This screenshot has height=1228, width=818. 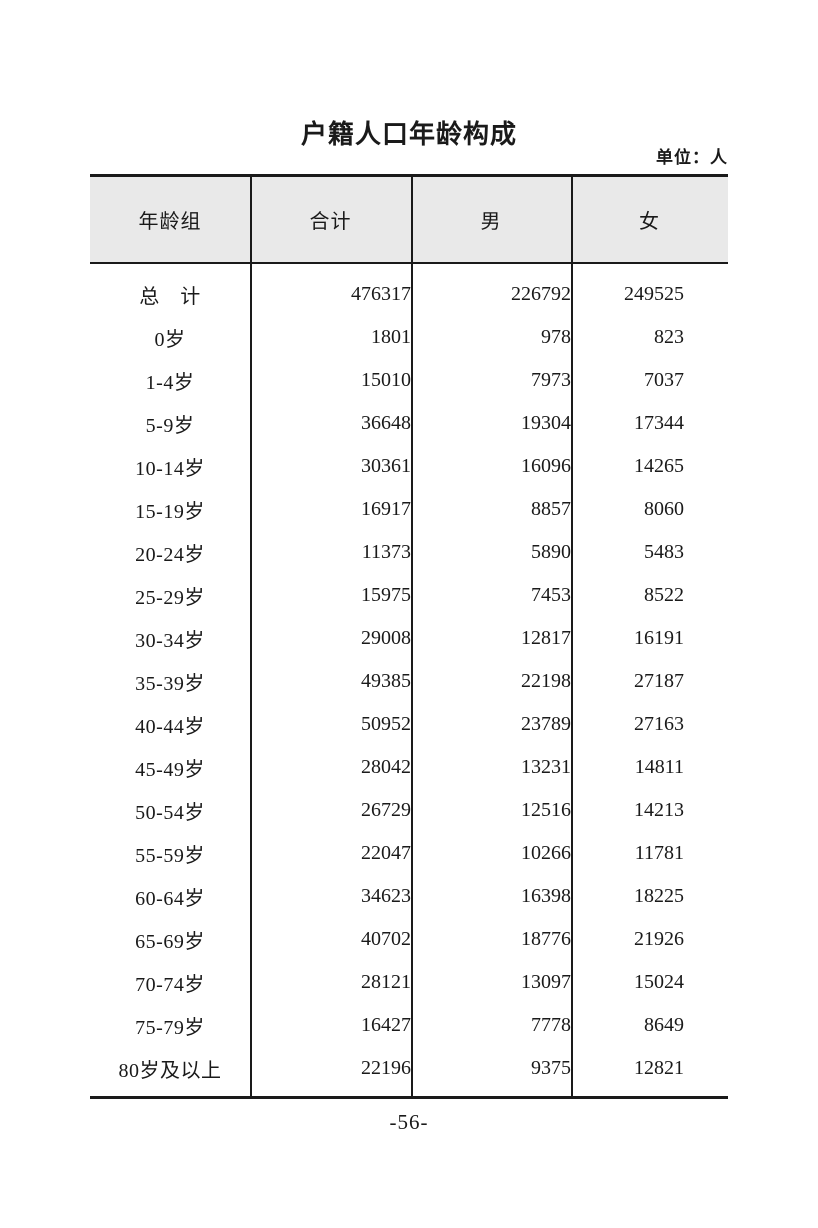 What do you see at coordinates (170, 985) in the screenshot?
I see `cell-age-group: 70-74岁` at bounding box center [170, 985].